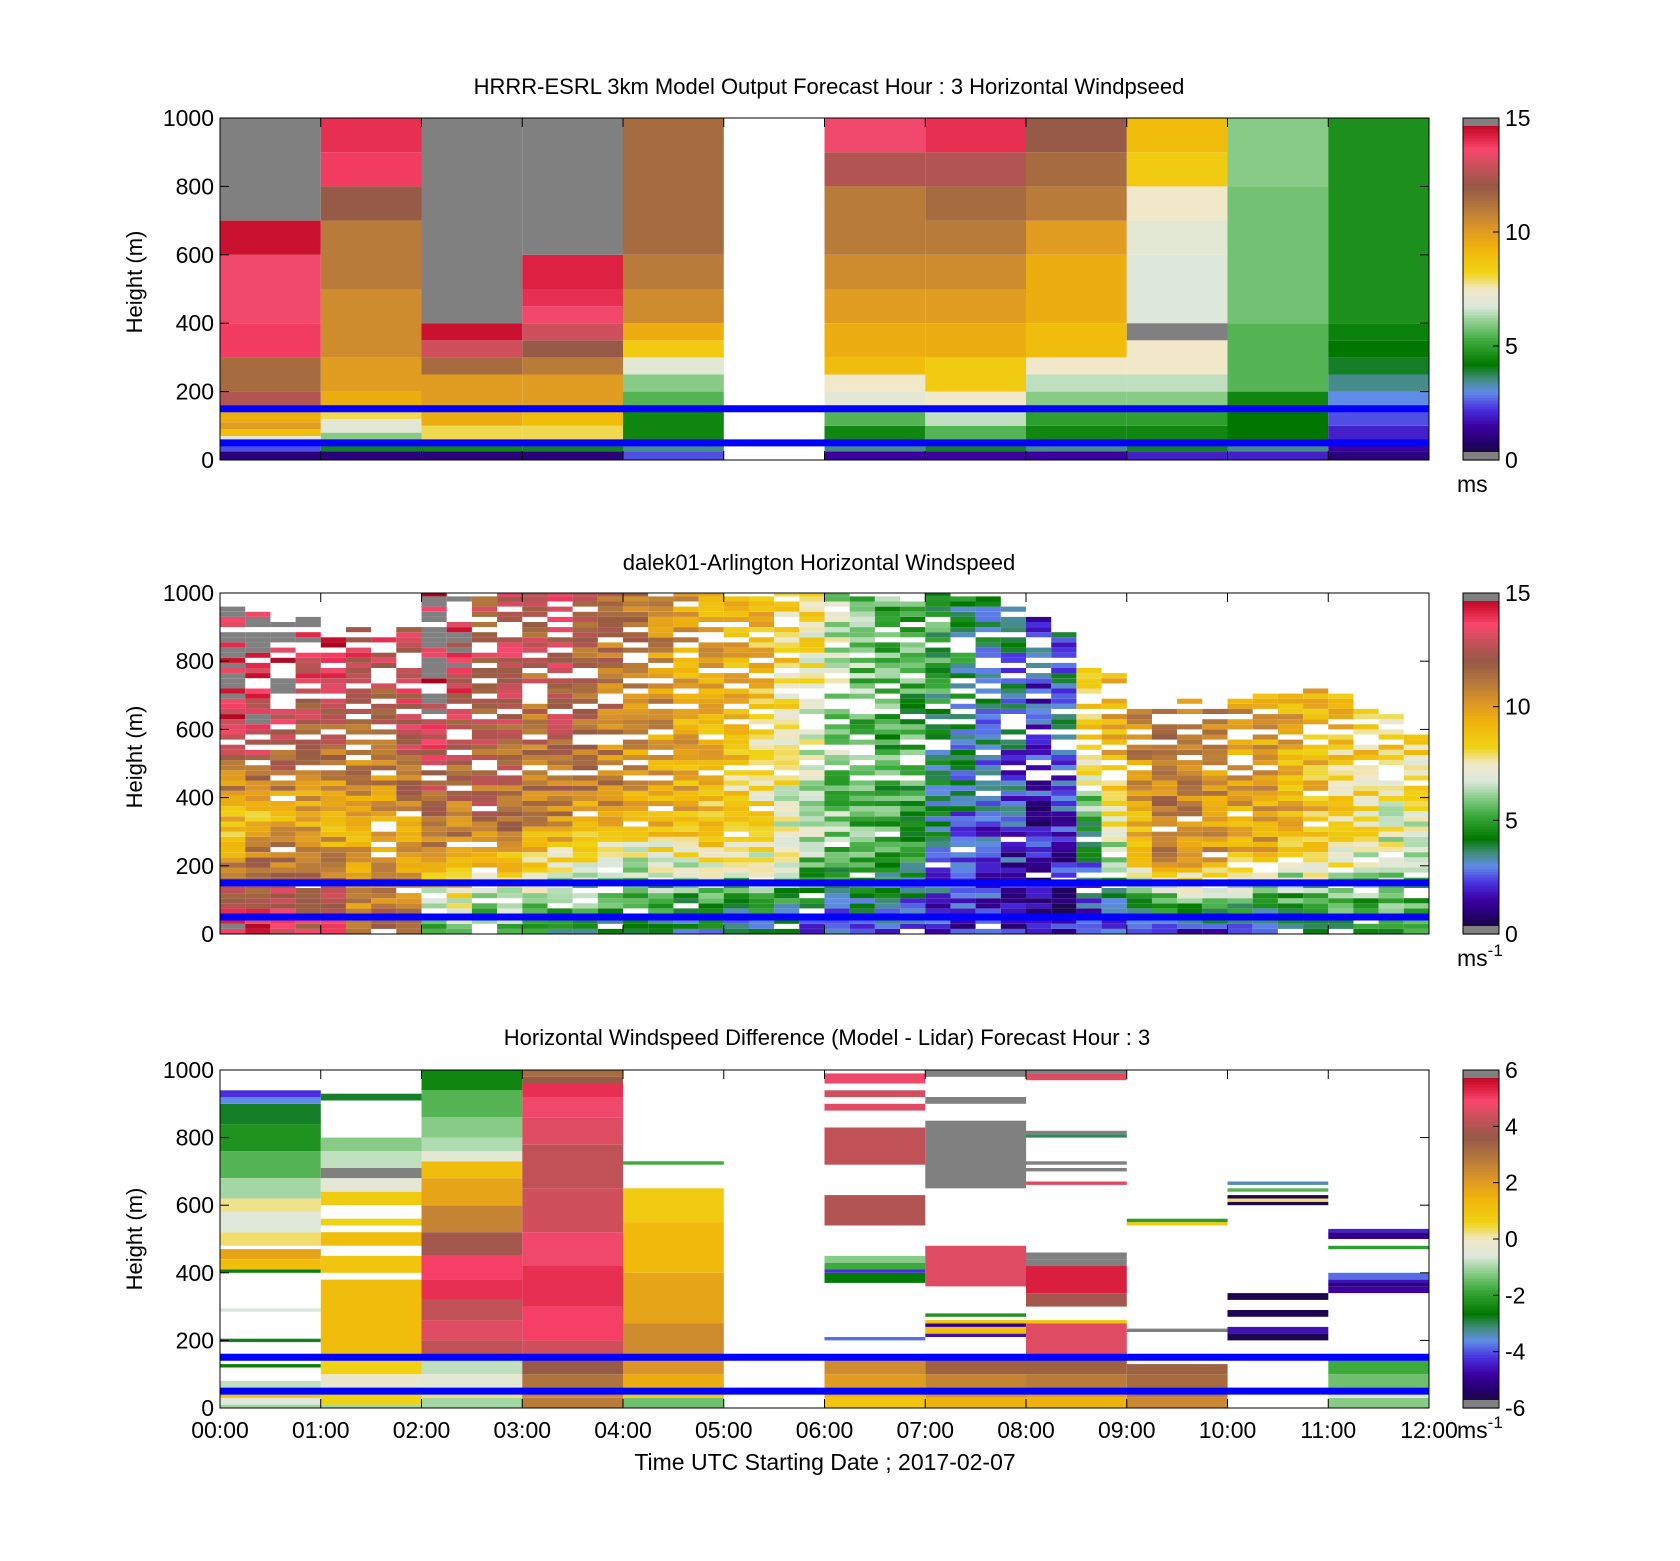 This screenshot has width=1680, height=1561. What do you see at coordinates (1481, 763) in the screenshot?
I see `colorbar-frame` at bounding box center [1481, 763].